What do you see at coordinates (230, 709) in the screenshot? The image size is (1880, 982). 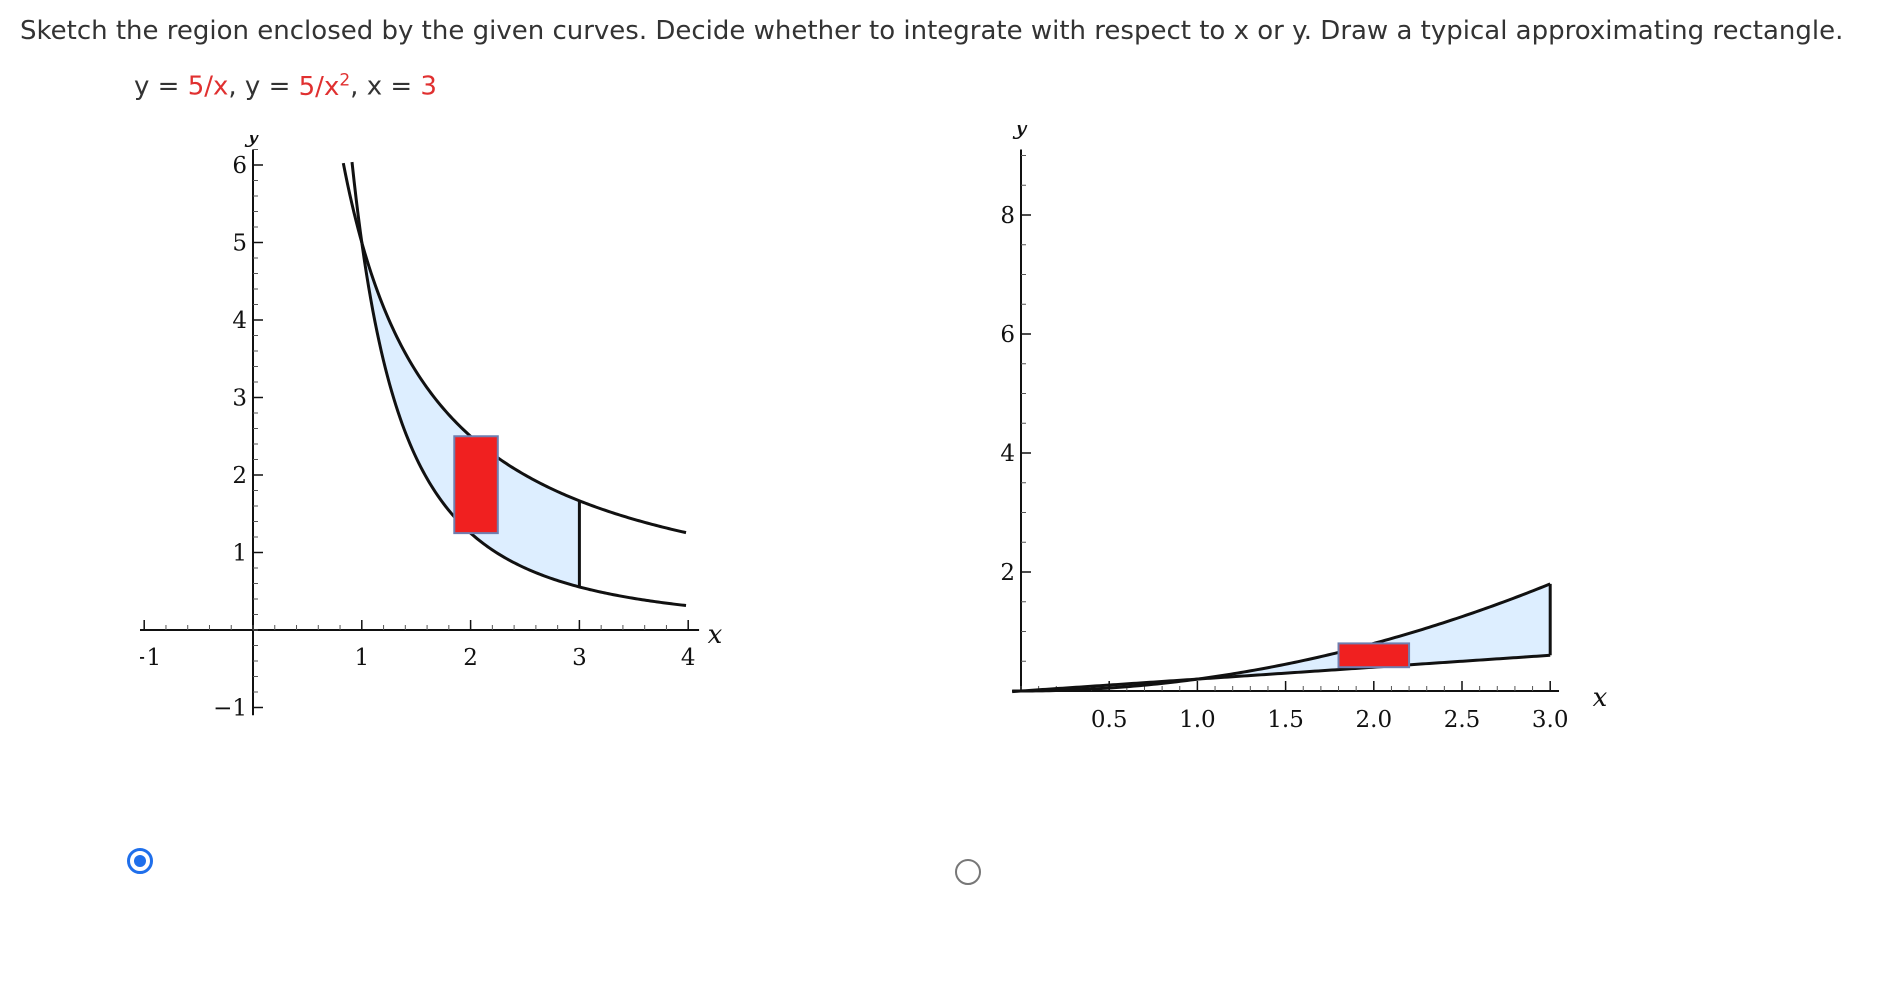 I see `graph-a-y-tick-label: −1` at bounding box center [230, 709].